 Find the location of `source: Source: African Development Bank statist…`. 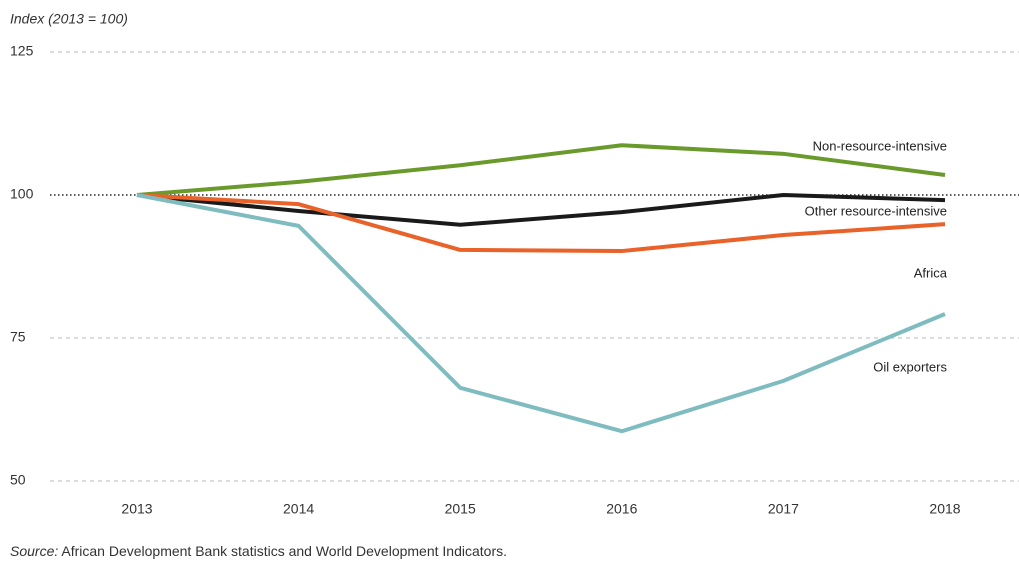

source: Source: African Development Bank statist… is located at coordinates (258, 551).